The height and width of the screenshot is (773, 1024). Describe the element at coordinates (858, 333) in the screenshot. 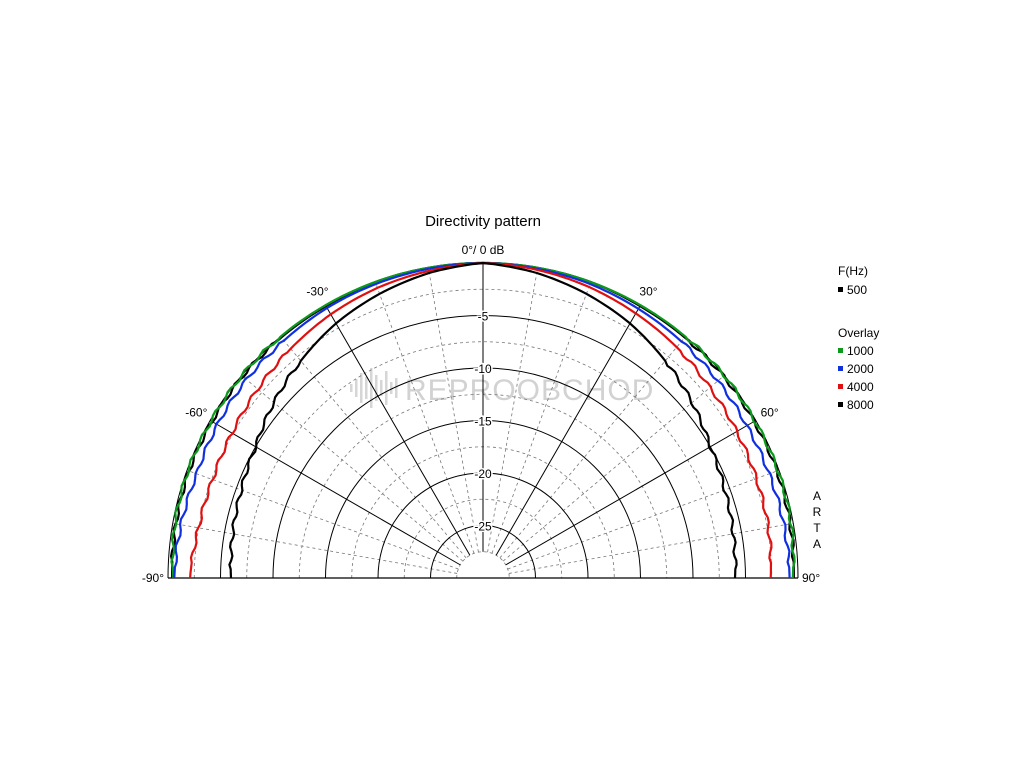

I see `legend-overlay-header: Overlay` at that location.